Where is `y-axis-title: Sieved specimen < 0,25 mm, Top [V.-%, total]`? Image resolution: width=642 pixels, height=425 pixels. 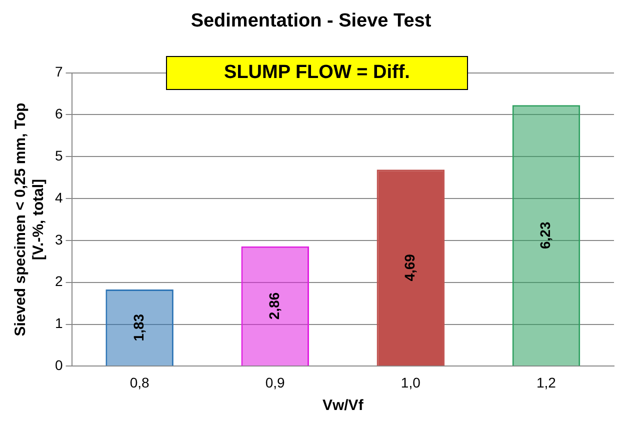 y-axis-title: Sieved specimen < 0,25 mm, Top [V.-%, total] is located at coordinates (30, 219).